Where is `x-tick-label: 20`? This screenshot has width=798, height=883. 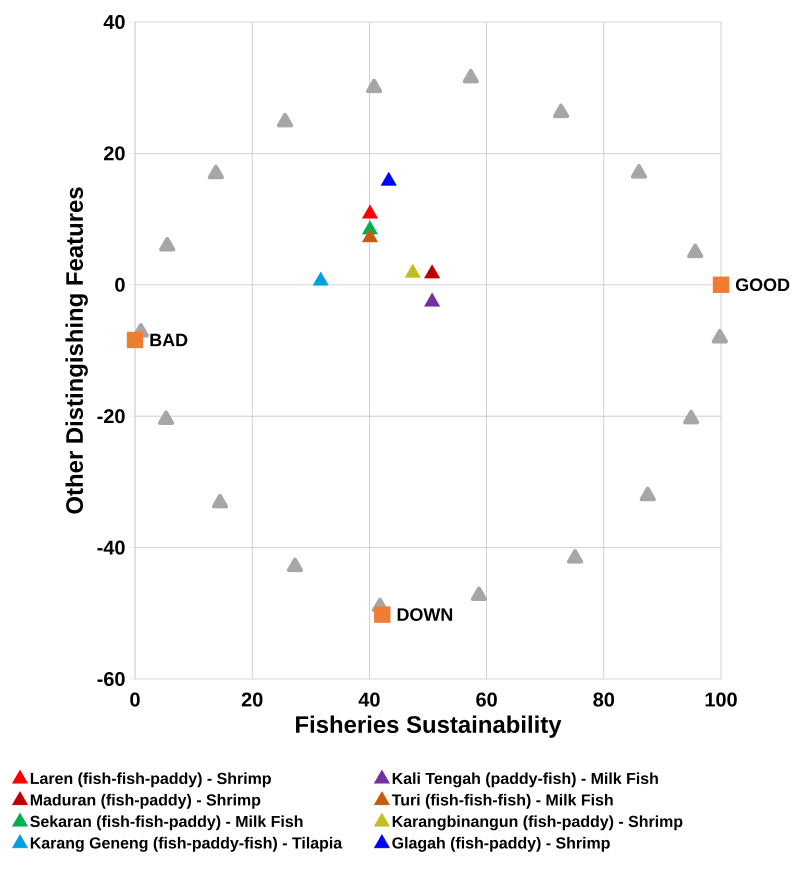 x-tick-label: 20 is located at coordinates (252, 699).